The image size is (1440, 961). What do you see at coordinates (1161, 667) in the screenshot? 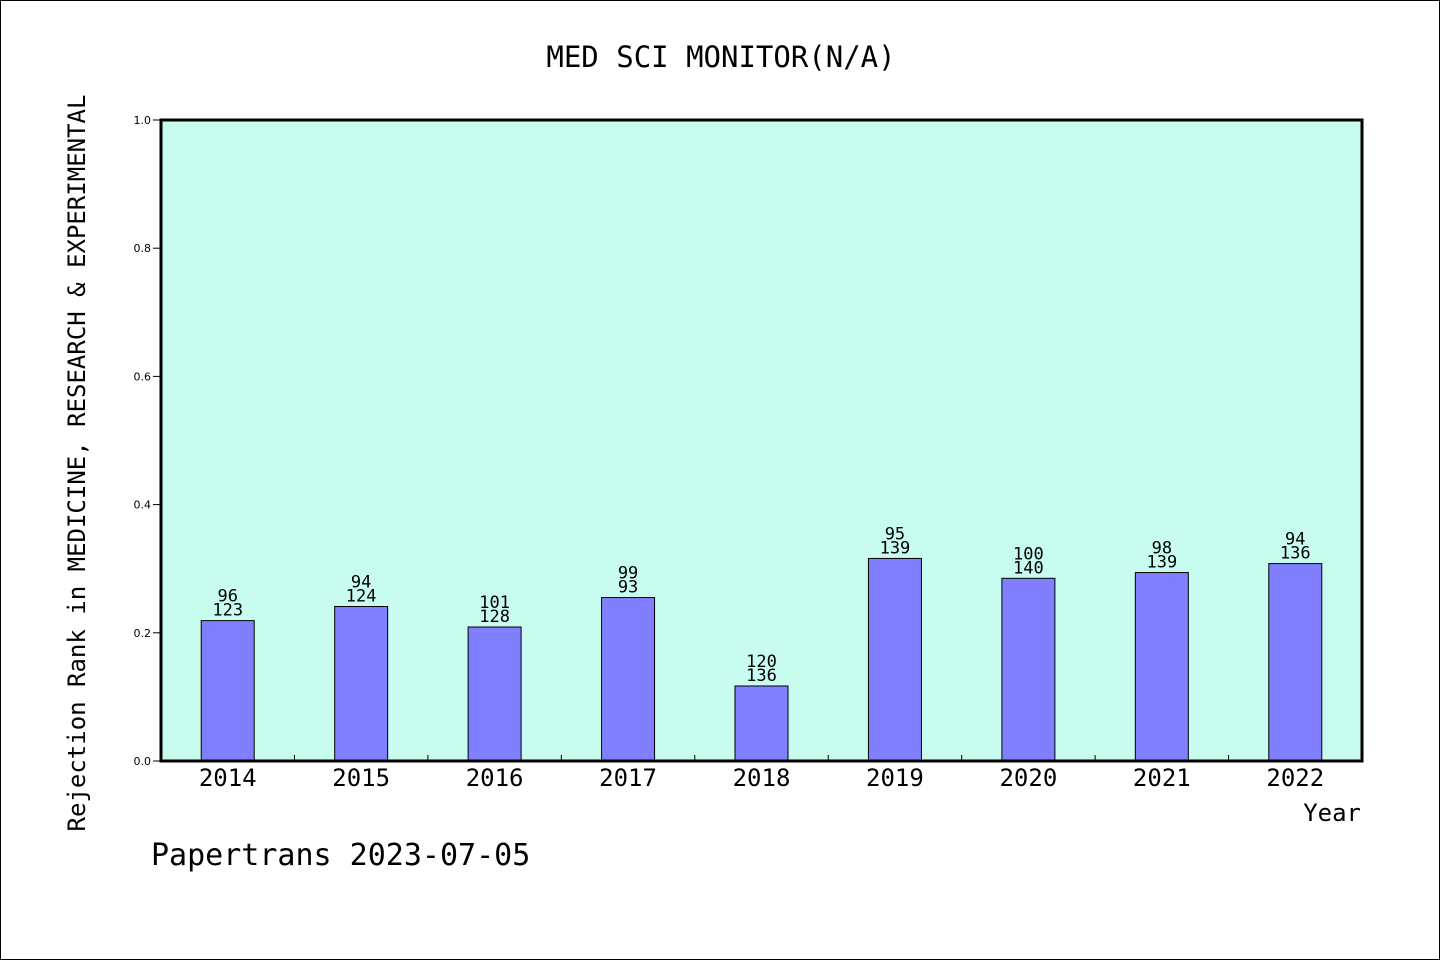
I see `bar-2021` at bounding box center [1161, 667].